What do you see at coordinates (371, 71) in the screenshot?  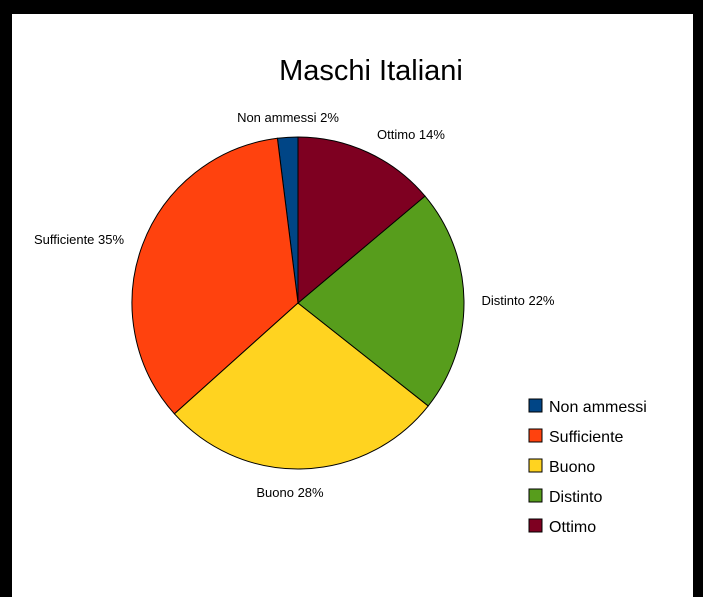 I see `chart-title: Maschi Italiani` at bounding box center [371, 71].